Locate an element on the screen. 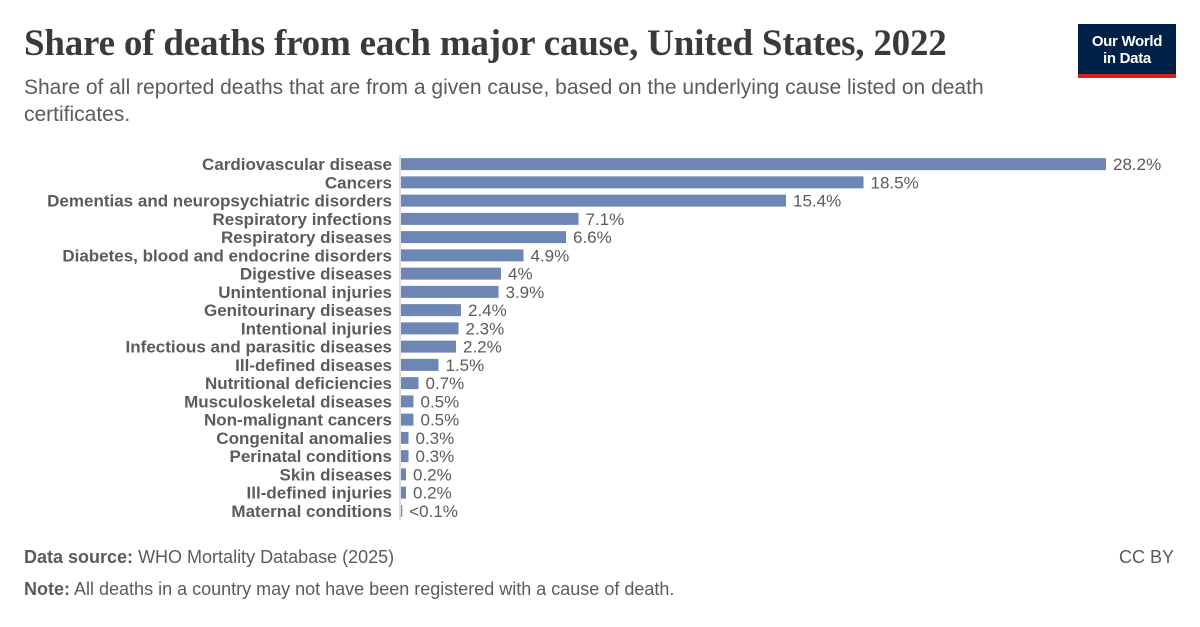  category-label: Non-malignant cancers is located at coordinates (298, 420).